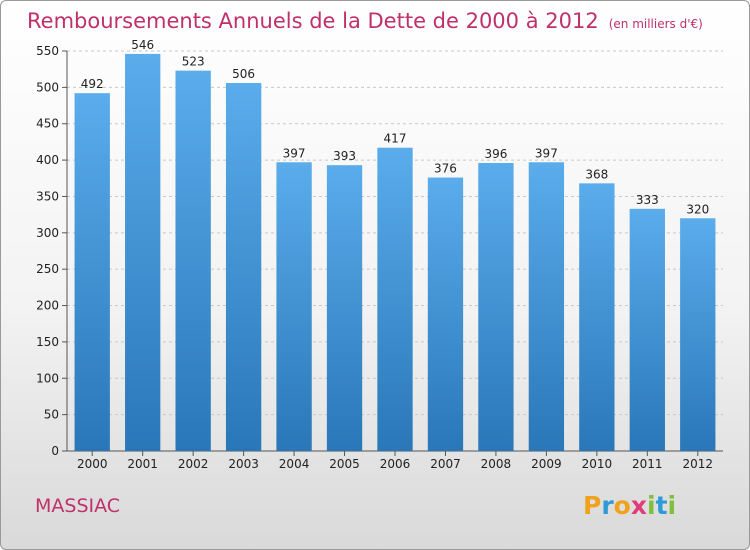  I want to click on x-tick-label: 2007, so click(445, 464).